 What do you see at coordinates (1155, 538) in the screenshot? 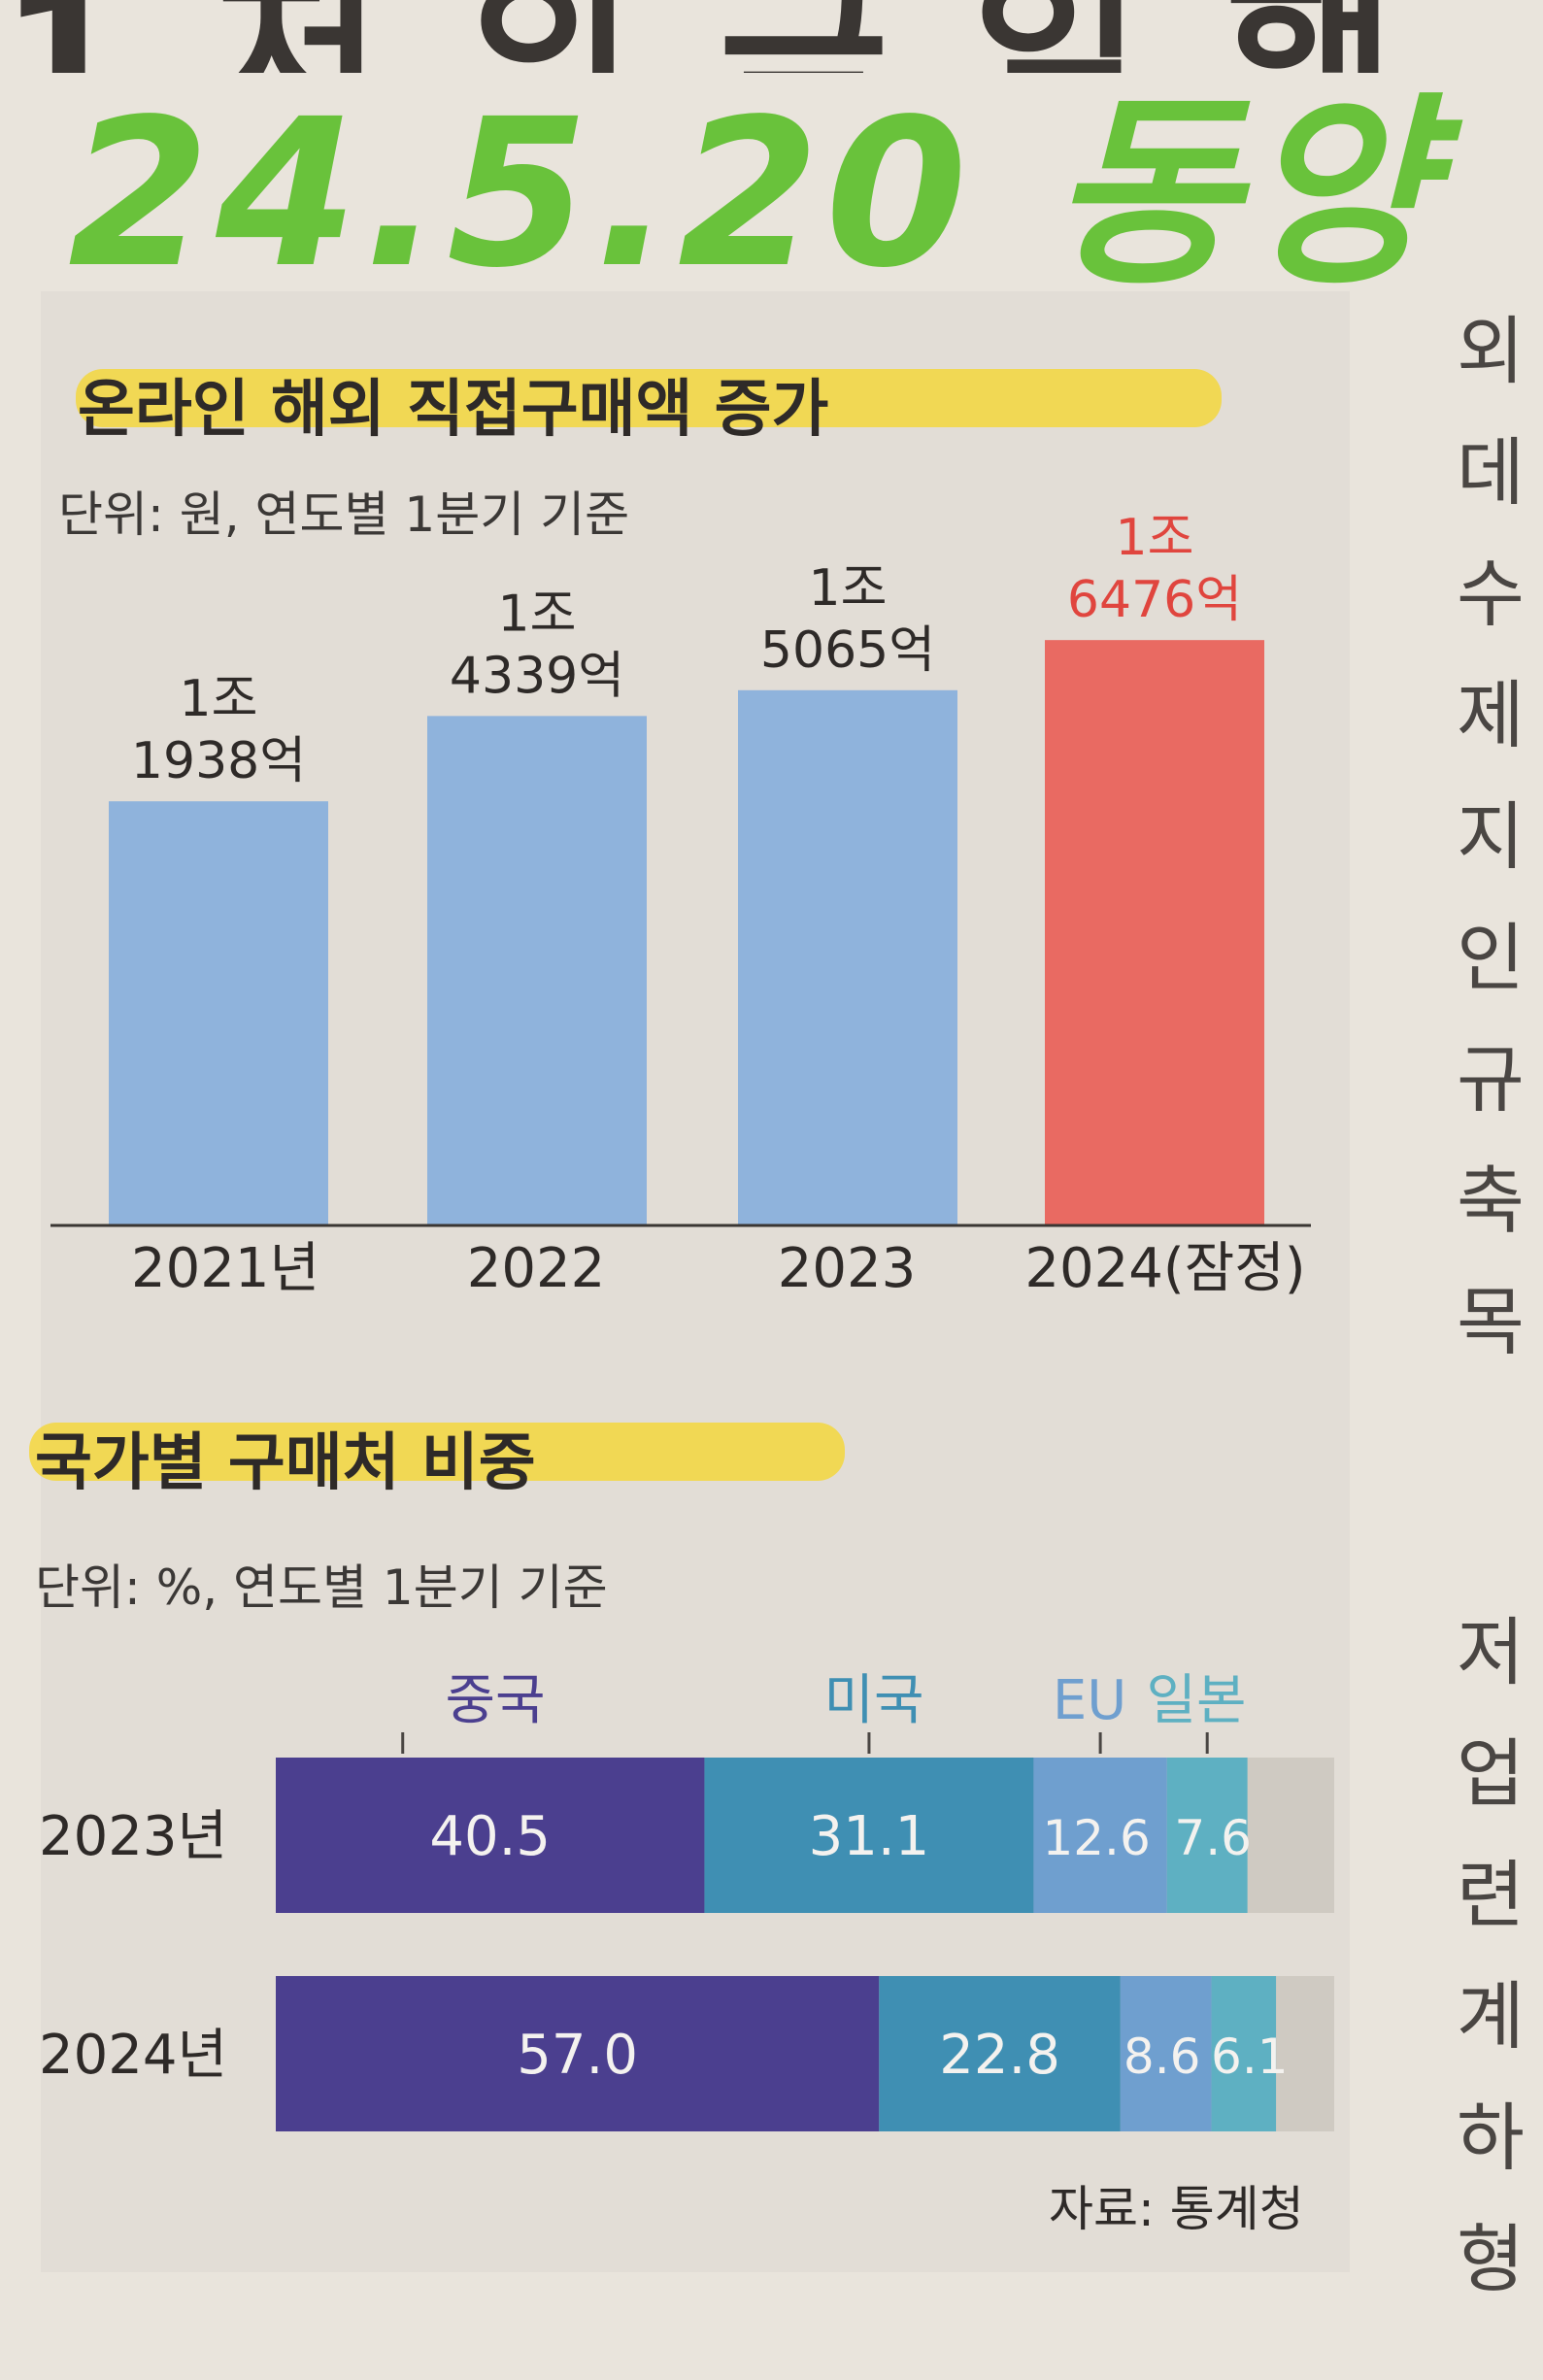
I see `bar-label-top-3: 1조` at bounding box center [1155, 538].